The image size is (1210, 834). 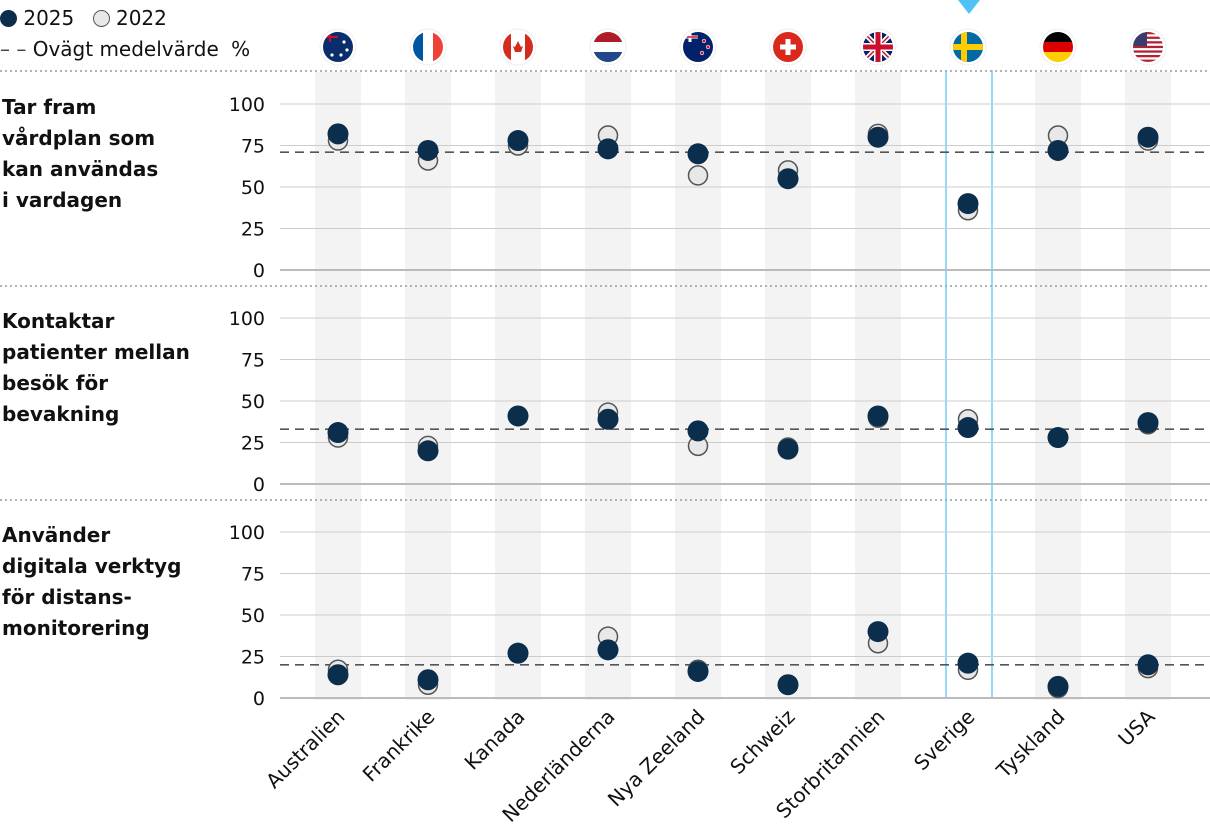 I want to click on x-tick-label: Tyskland, so click(x=1030, y=744).